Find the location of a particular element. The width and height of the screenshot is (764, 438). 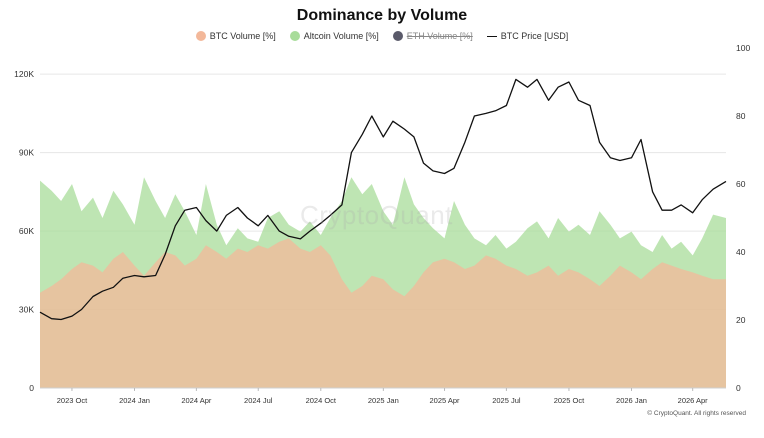

y-right-tick-label: 100 is located at coordinates (743, 48).